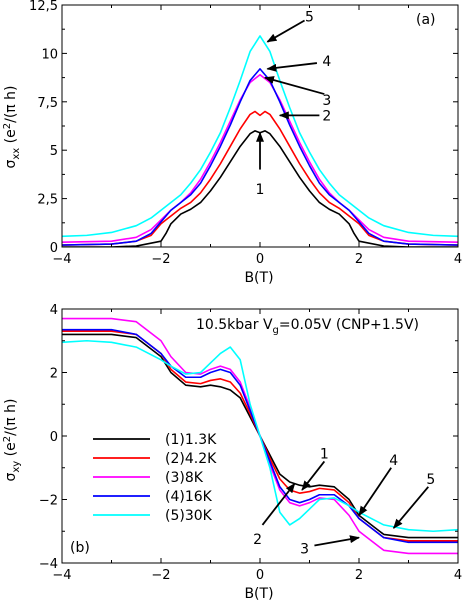 The image size is (463, 602). I want to click on y-tick-label: 5, so click(54, 151).